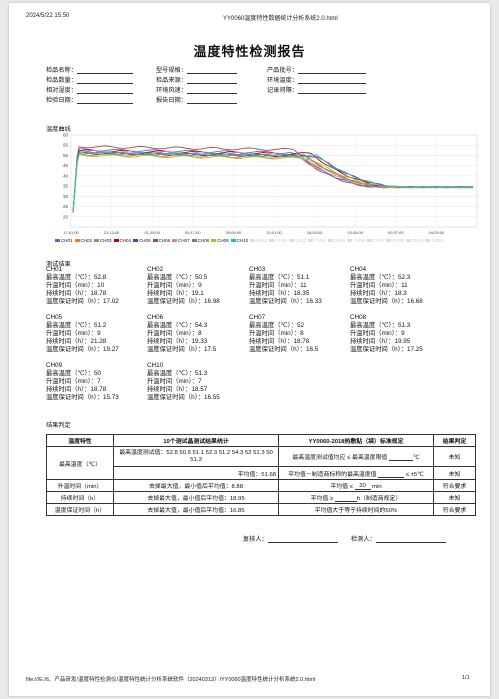 This screenshot has width=499, height=699. What do you see at coordinates (276, 334) in the screenshot?
I see `channel-rise-line: 升温时间（min）：8` at bounding box center [276, 334].